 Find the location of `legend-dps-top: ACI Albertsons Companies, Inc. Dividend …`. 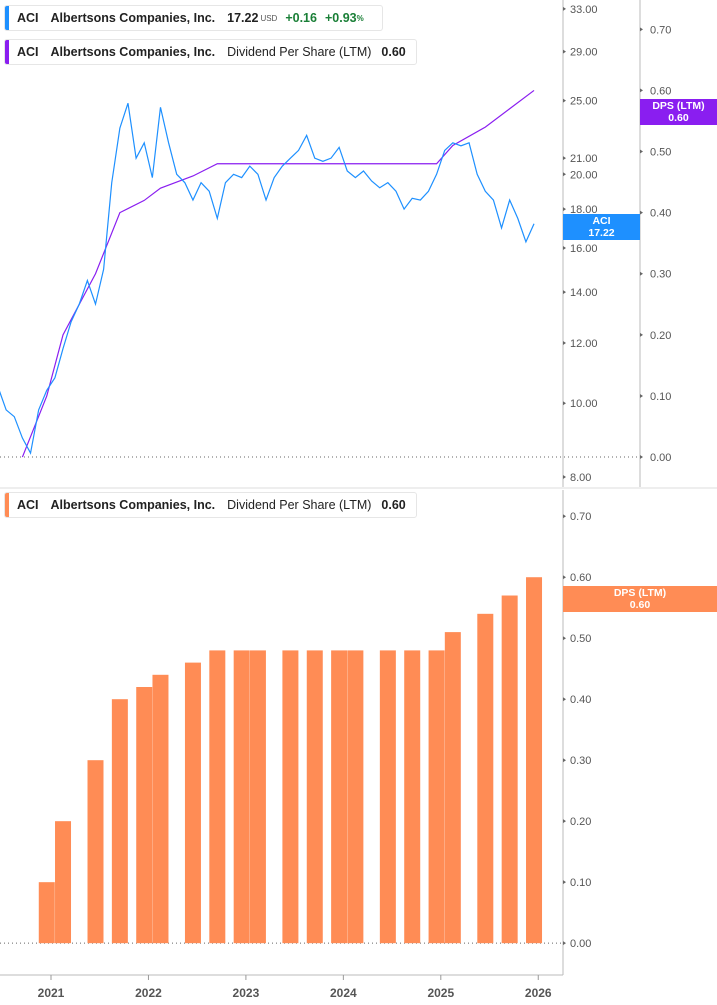

legend-dps-top: ACI Albertsons Companies, Inc. Dividend … is located at coordinates (210, 52).